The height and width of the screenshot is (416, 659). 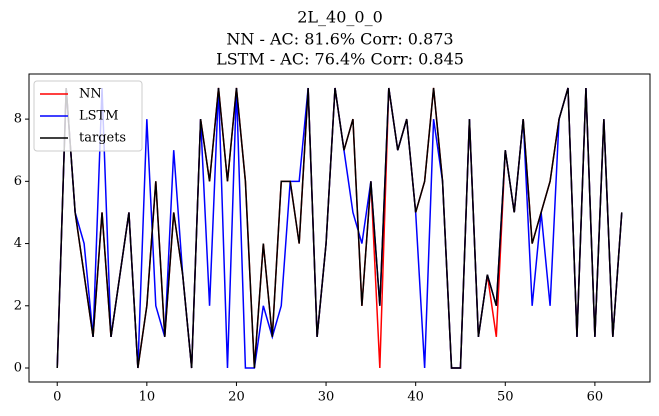 I want to click on legend-label: LSTM, so click(x=99, y=116).